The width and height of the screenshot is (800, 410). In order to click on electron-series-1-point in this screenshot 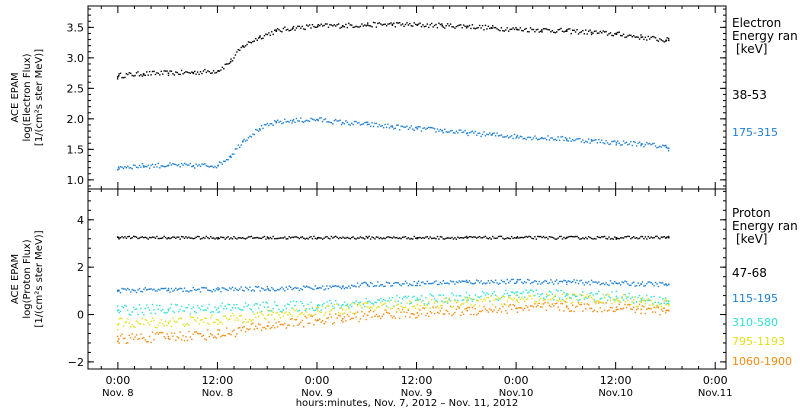, I will do `click(392, 24)`.